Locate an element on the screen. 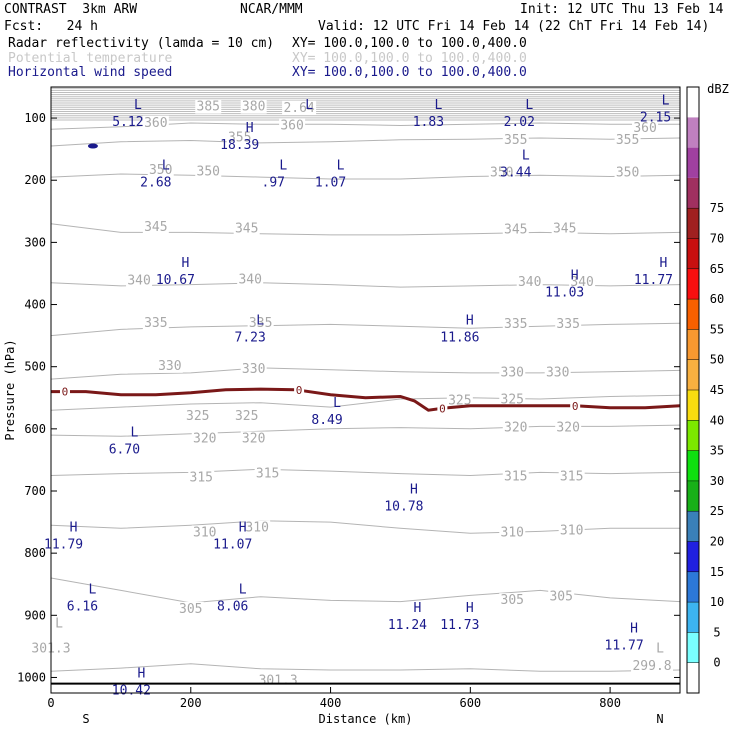 The image size is (740, 740). colorbar-label: 5 is located at coordinates (716, 632).